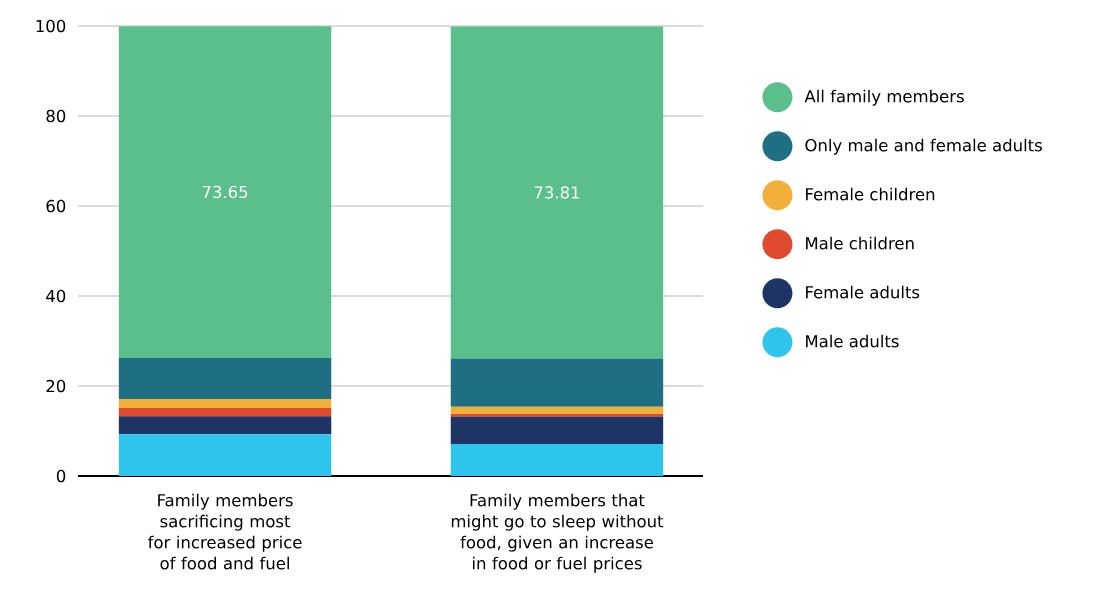 The image size is (1117, 599). Describe the element at coordinates (860, 243) in the screenshot. I see `legend-label: Male children` at that location.